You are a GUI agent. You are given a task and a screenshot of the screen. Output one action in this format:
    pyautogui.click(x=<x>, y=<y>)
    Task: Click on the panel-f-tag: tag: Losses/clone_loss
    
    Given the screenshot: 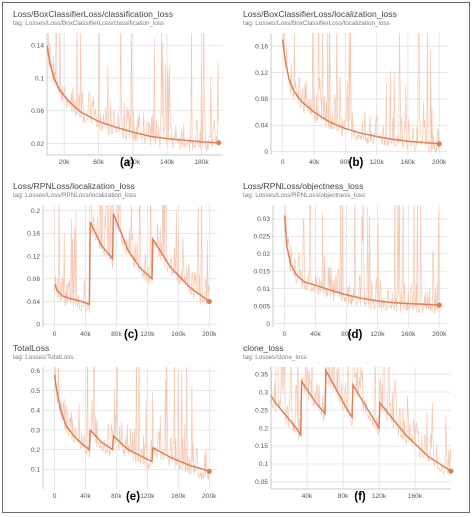 What is the action you would take?
    pyautogui.click(x=275, y=357)
    